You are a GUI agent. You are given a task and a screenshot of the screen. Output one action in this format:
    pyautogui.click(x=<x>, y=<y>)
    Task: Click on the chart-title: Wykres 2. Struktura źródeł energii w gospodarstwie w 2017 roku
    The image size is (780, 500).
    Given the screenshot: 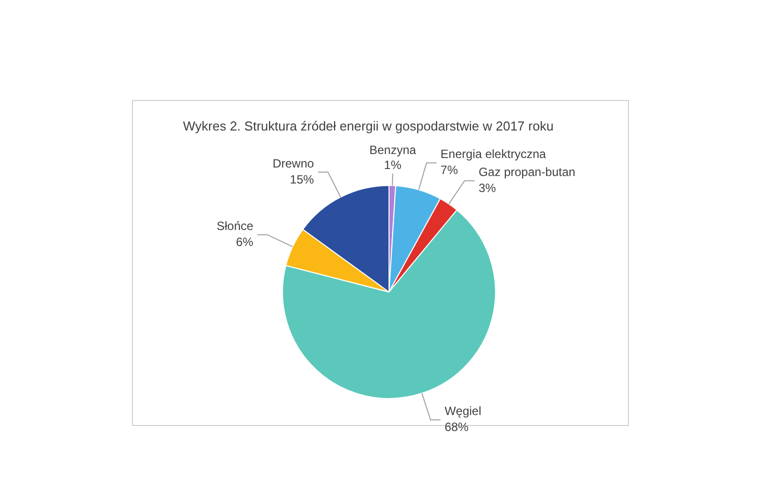 What is the action you would take?
    pyautogui.click(x=368, y=126)
    